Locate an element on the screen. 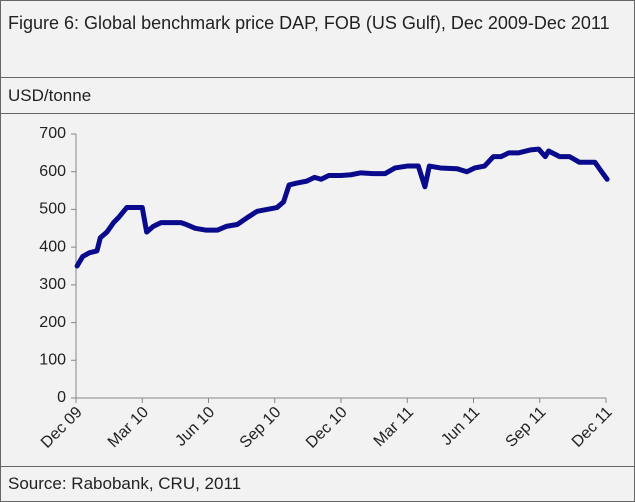 The image size is (635, 502). y-tick-label: 200 is located at coordinates (52, 322).